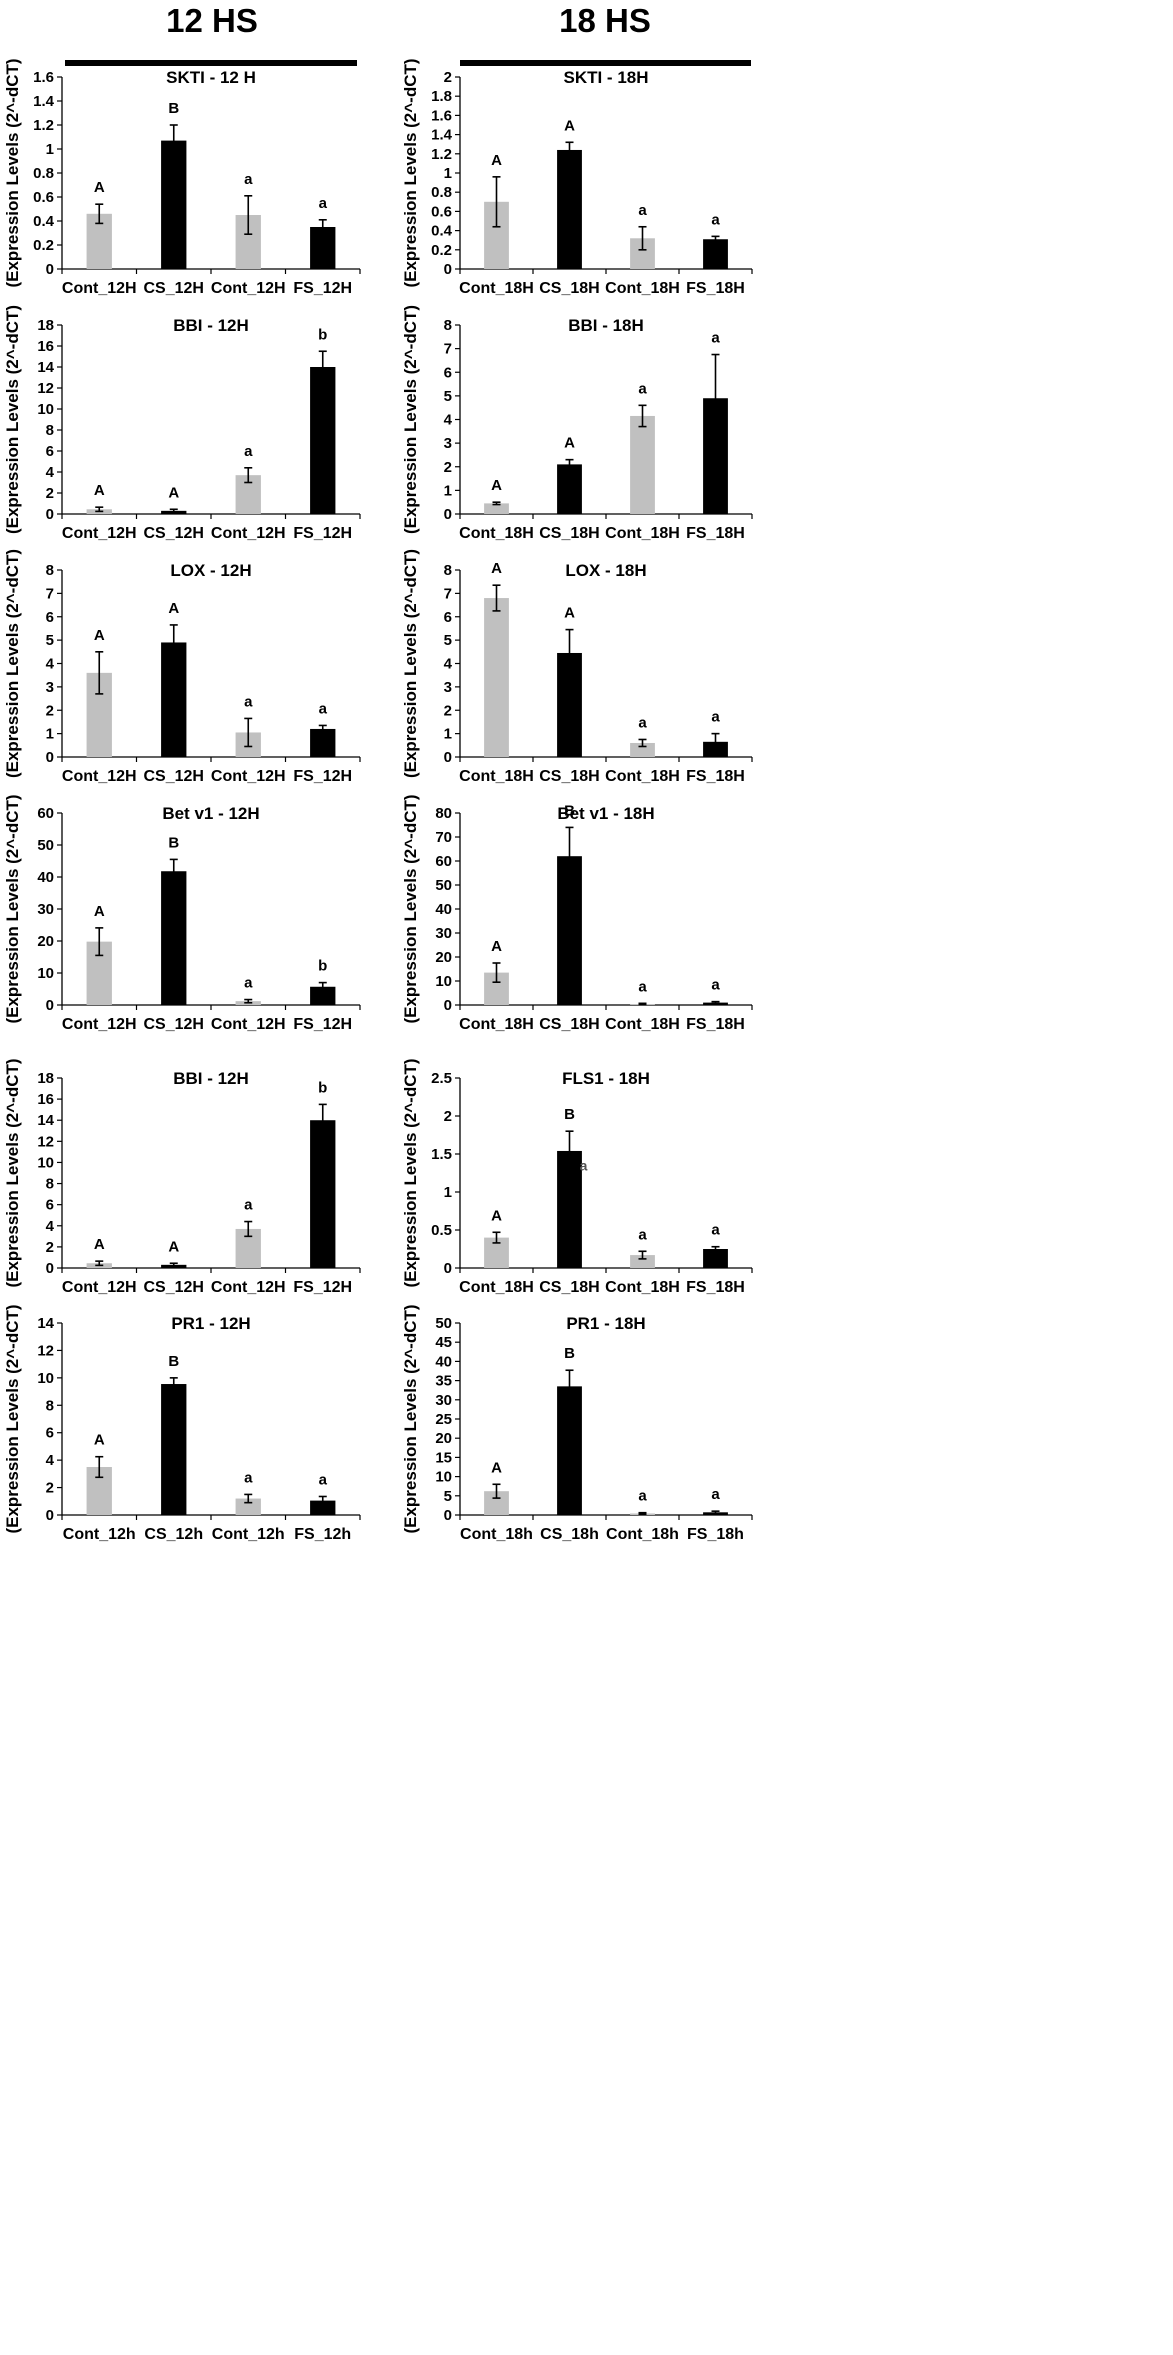 The image size is (1173, 2355). What do you see at coordinates (43, 125) in the screenshot?
I see `y-tick-label: 1.2` at bounding box center [43, 125].